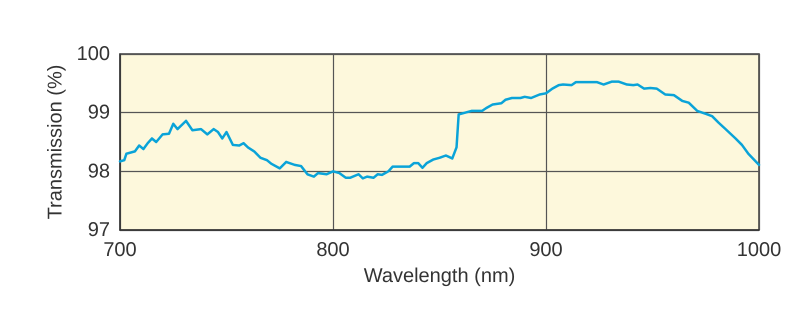 The width and height of the screenshot is (800, 324). Describe the element at coordinates (99, 113) in the screenshot. I see `y-tick-label: 99` at that location.